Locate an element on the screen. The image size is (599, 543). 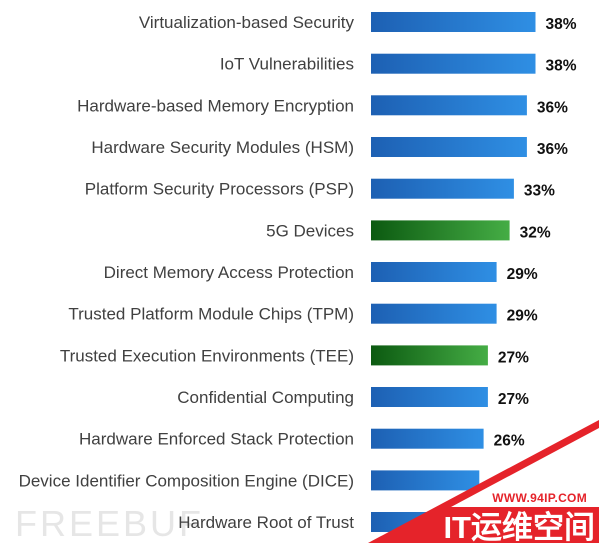
bar-row: 5G Devices 32% is located at coordinates (408, 230).